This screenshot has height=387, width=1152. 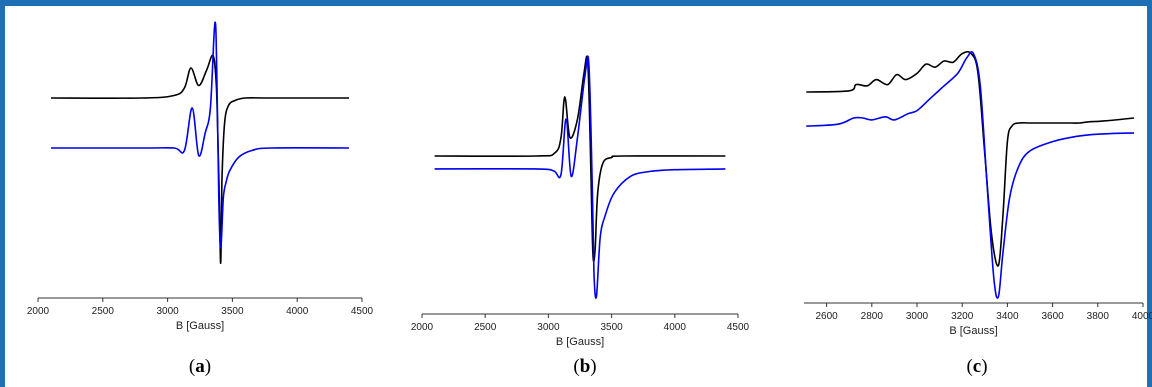 What do you see at coordinates (675, 327) in the screenshot?
I see `x-tick-label-b: 4000` at bounding box center [675, 327].